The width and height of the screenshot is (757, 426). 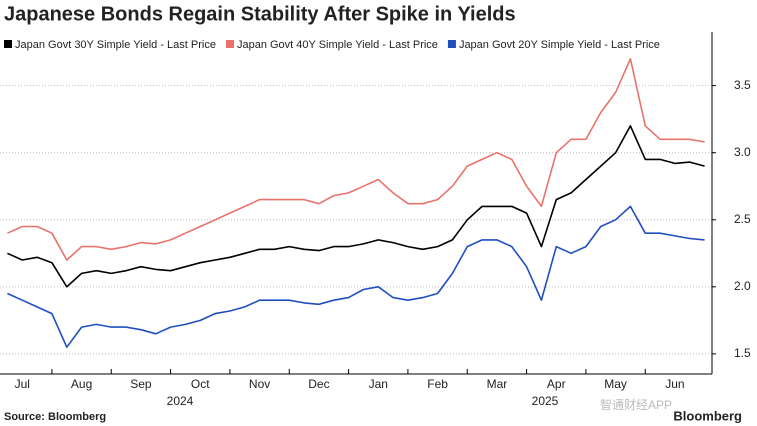 What do you see at coordinates (545, 401) in the screenshot?
I see `year-label: 2025` at bounding box center [545, 401].